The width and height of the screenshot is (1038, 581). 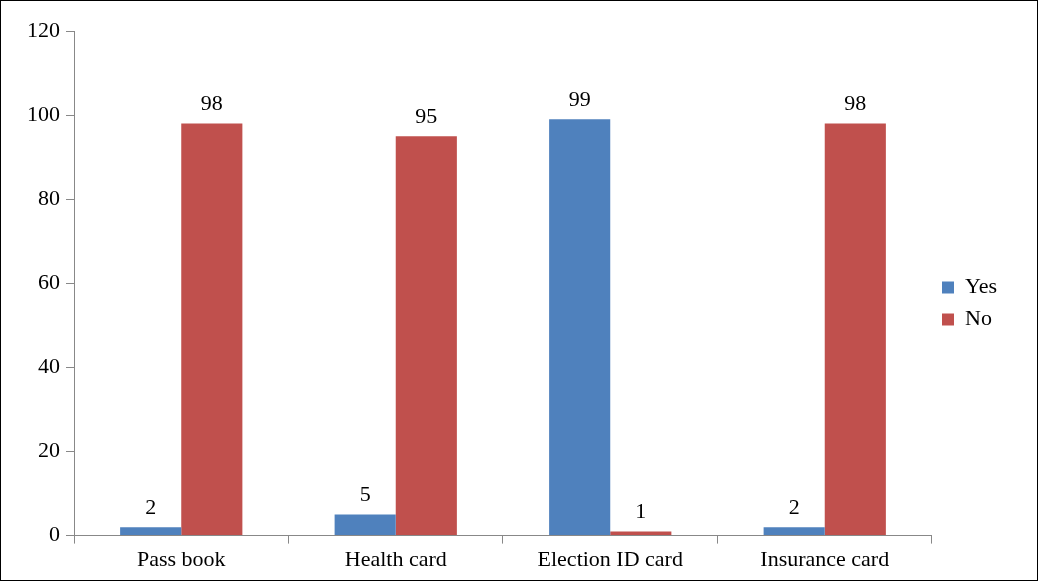 What do you see at coordinates (610, 558) in the screenshot?
I see `x-tick-label: Election ID card` at bounding box center [610, 558].